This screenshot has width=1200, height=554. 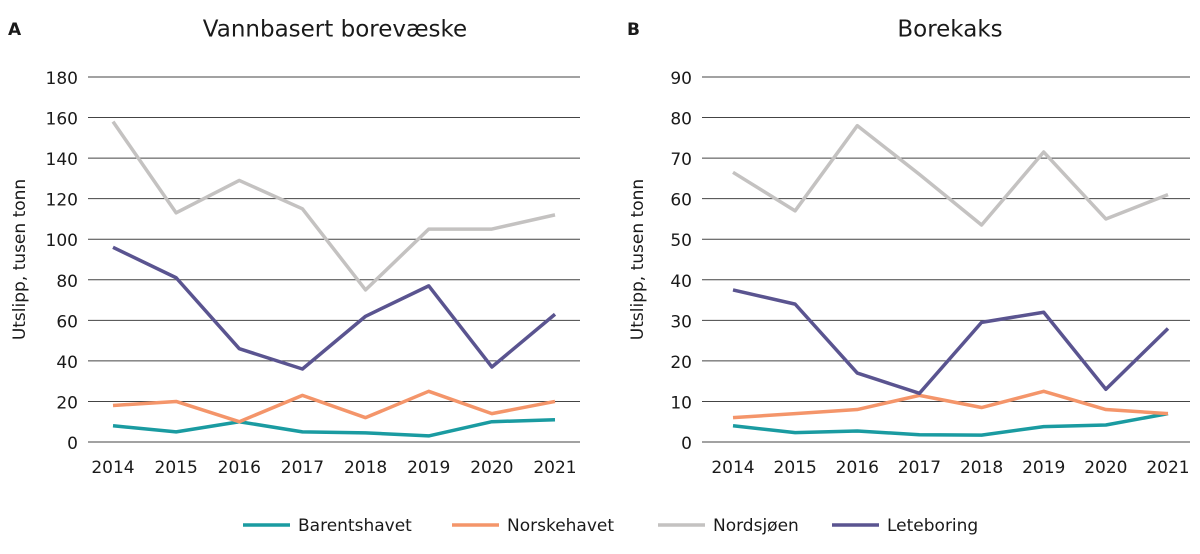 I want to click on legend-label: Nordsjøen, so click(x=756, y=526).